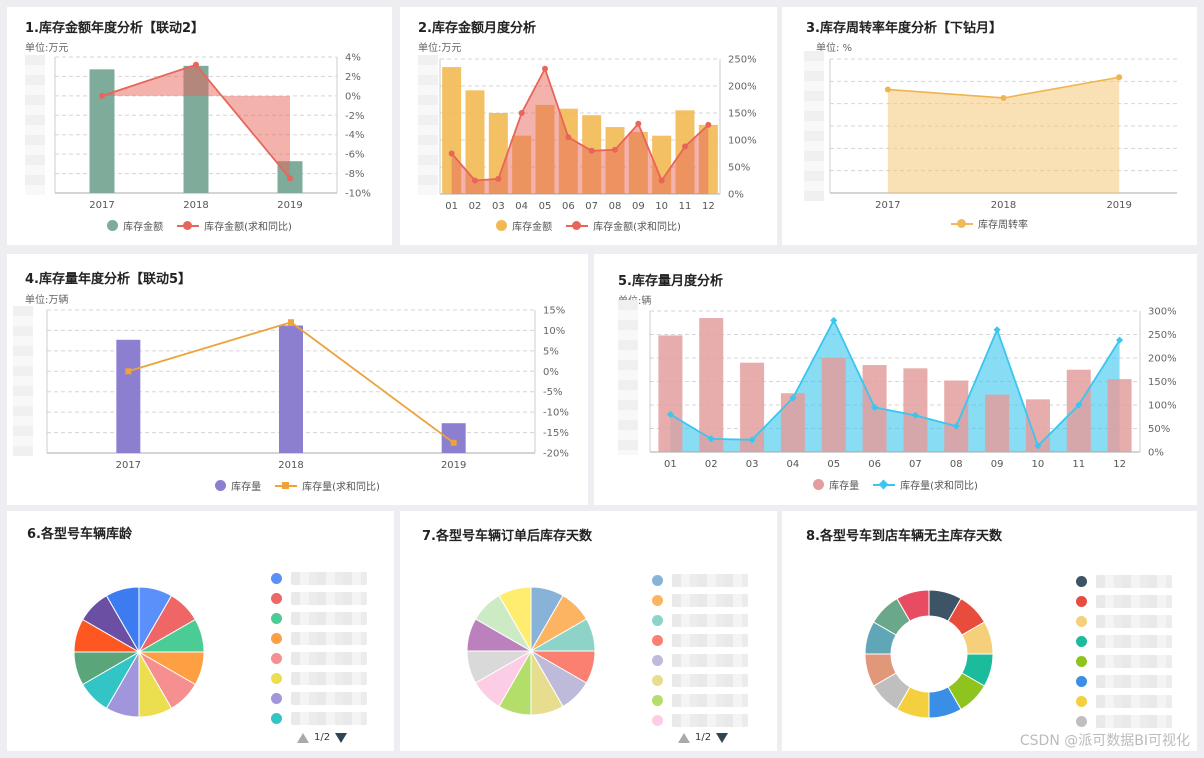  What do you see at coordinates (833, 464) in the screenshot?
I see `x-tick-label: 05` at bounding box center [833, 464].